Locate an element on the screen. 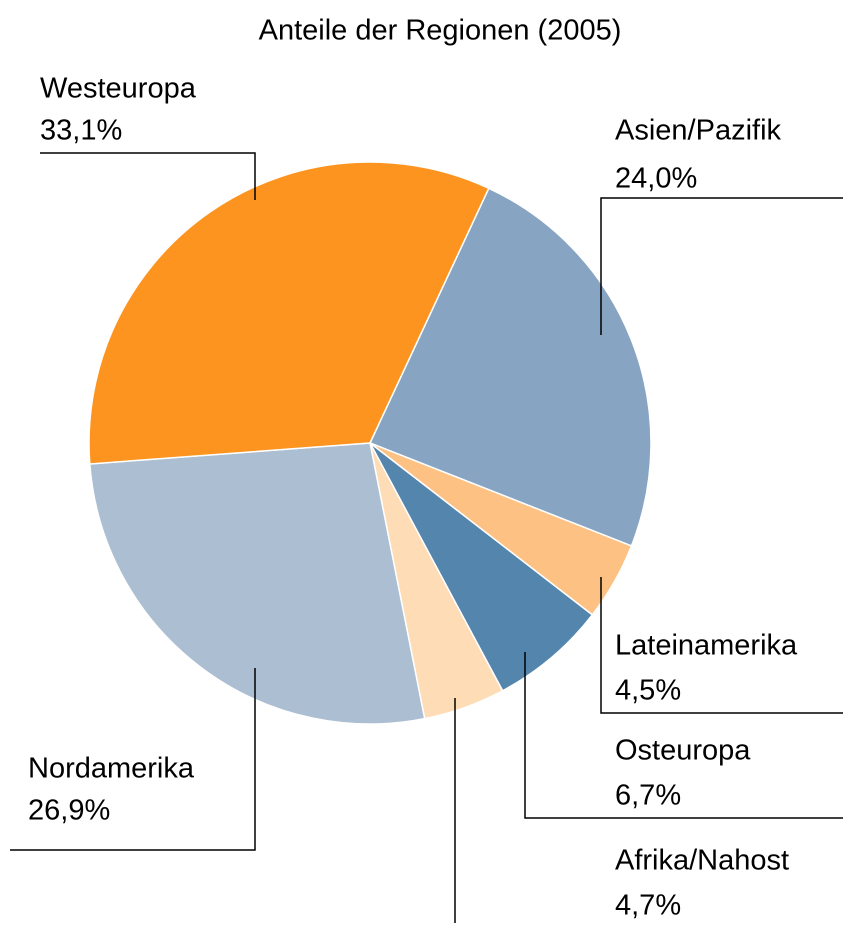  slice-value-label: 4,5% is located at coordinates (648, 691).